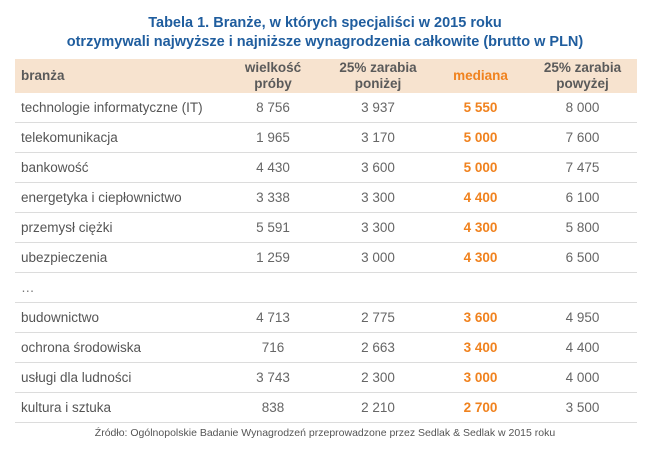 This screenshot has height=462, width=650. Describe the element at coordinates (273, 377) in the screenshot. I see `sample-size-cell: 3 743` at that location.